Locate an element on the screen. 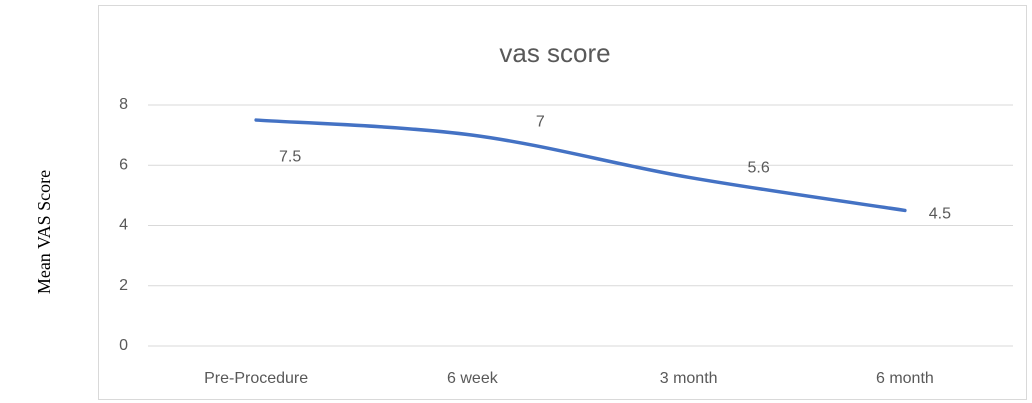  data-line is located at coordinates (580, 165).